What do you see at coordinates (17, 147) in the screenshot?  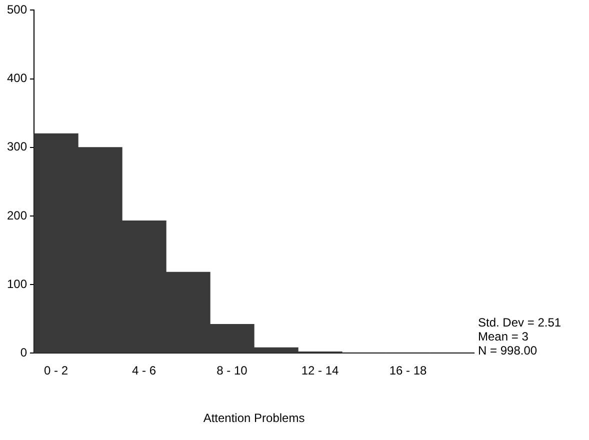 I see `y-tick-label: 300` at bounding box center [17, 147].